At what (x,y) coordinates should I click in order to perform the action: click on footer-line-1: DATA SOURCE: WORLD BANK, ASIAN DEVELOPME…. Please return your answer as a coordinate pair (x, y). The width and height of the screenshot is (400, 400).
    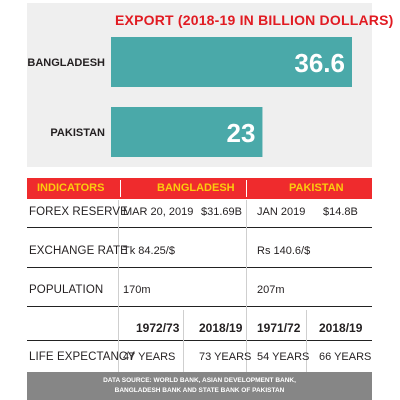
    Looking at the image, I should click on (199, 380).